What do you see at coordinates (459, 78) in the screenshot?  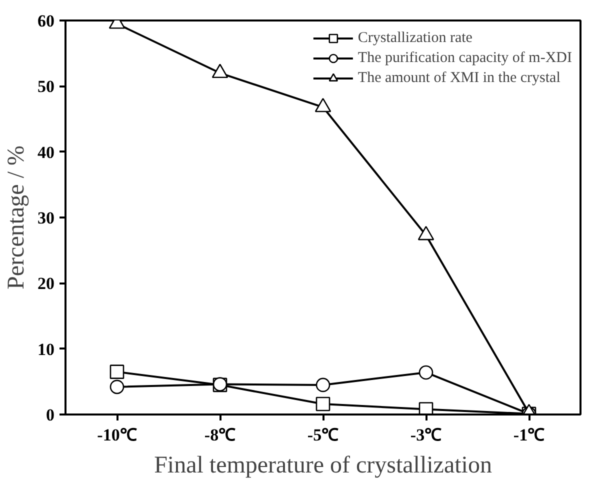 I see `legend-label: The amount of XMI in the crystal` at bounding box center [459, 78].